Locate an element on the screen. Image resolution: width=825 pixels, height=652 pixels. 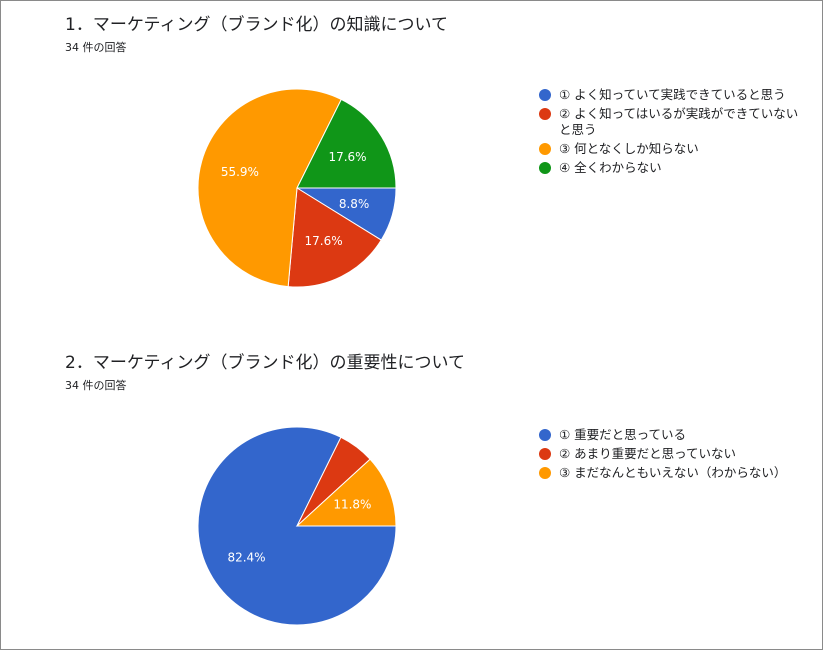
chart-title: 2．マーケティング（ブランド化）の重要性について is located at coordinates (265, 363).